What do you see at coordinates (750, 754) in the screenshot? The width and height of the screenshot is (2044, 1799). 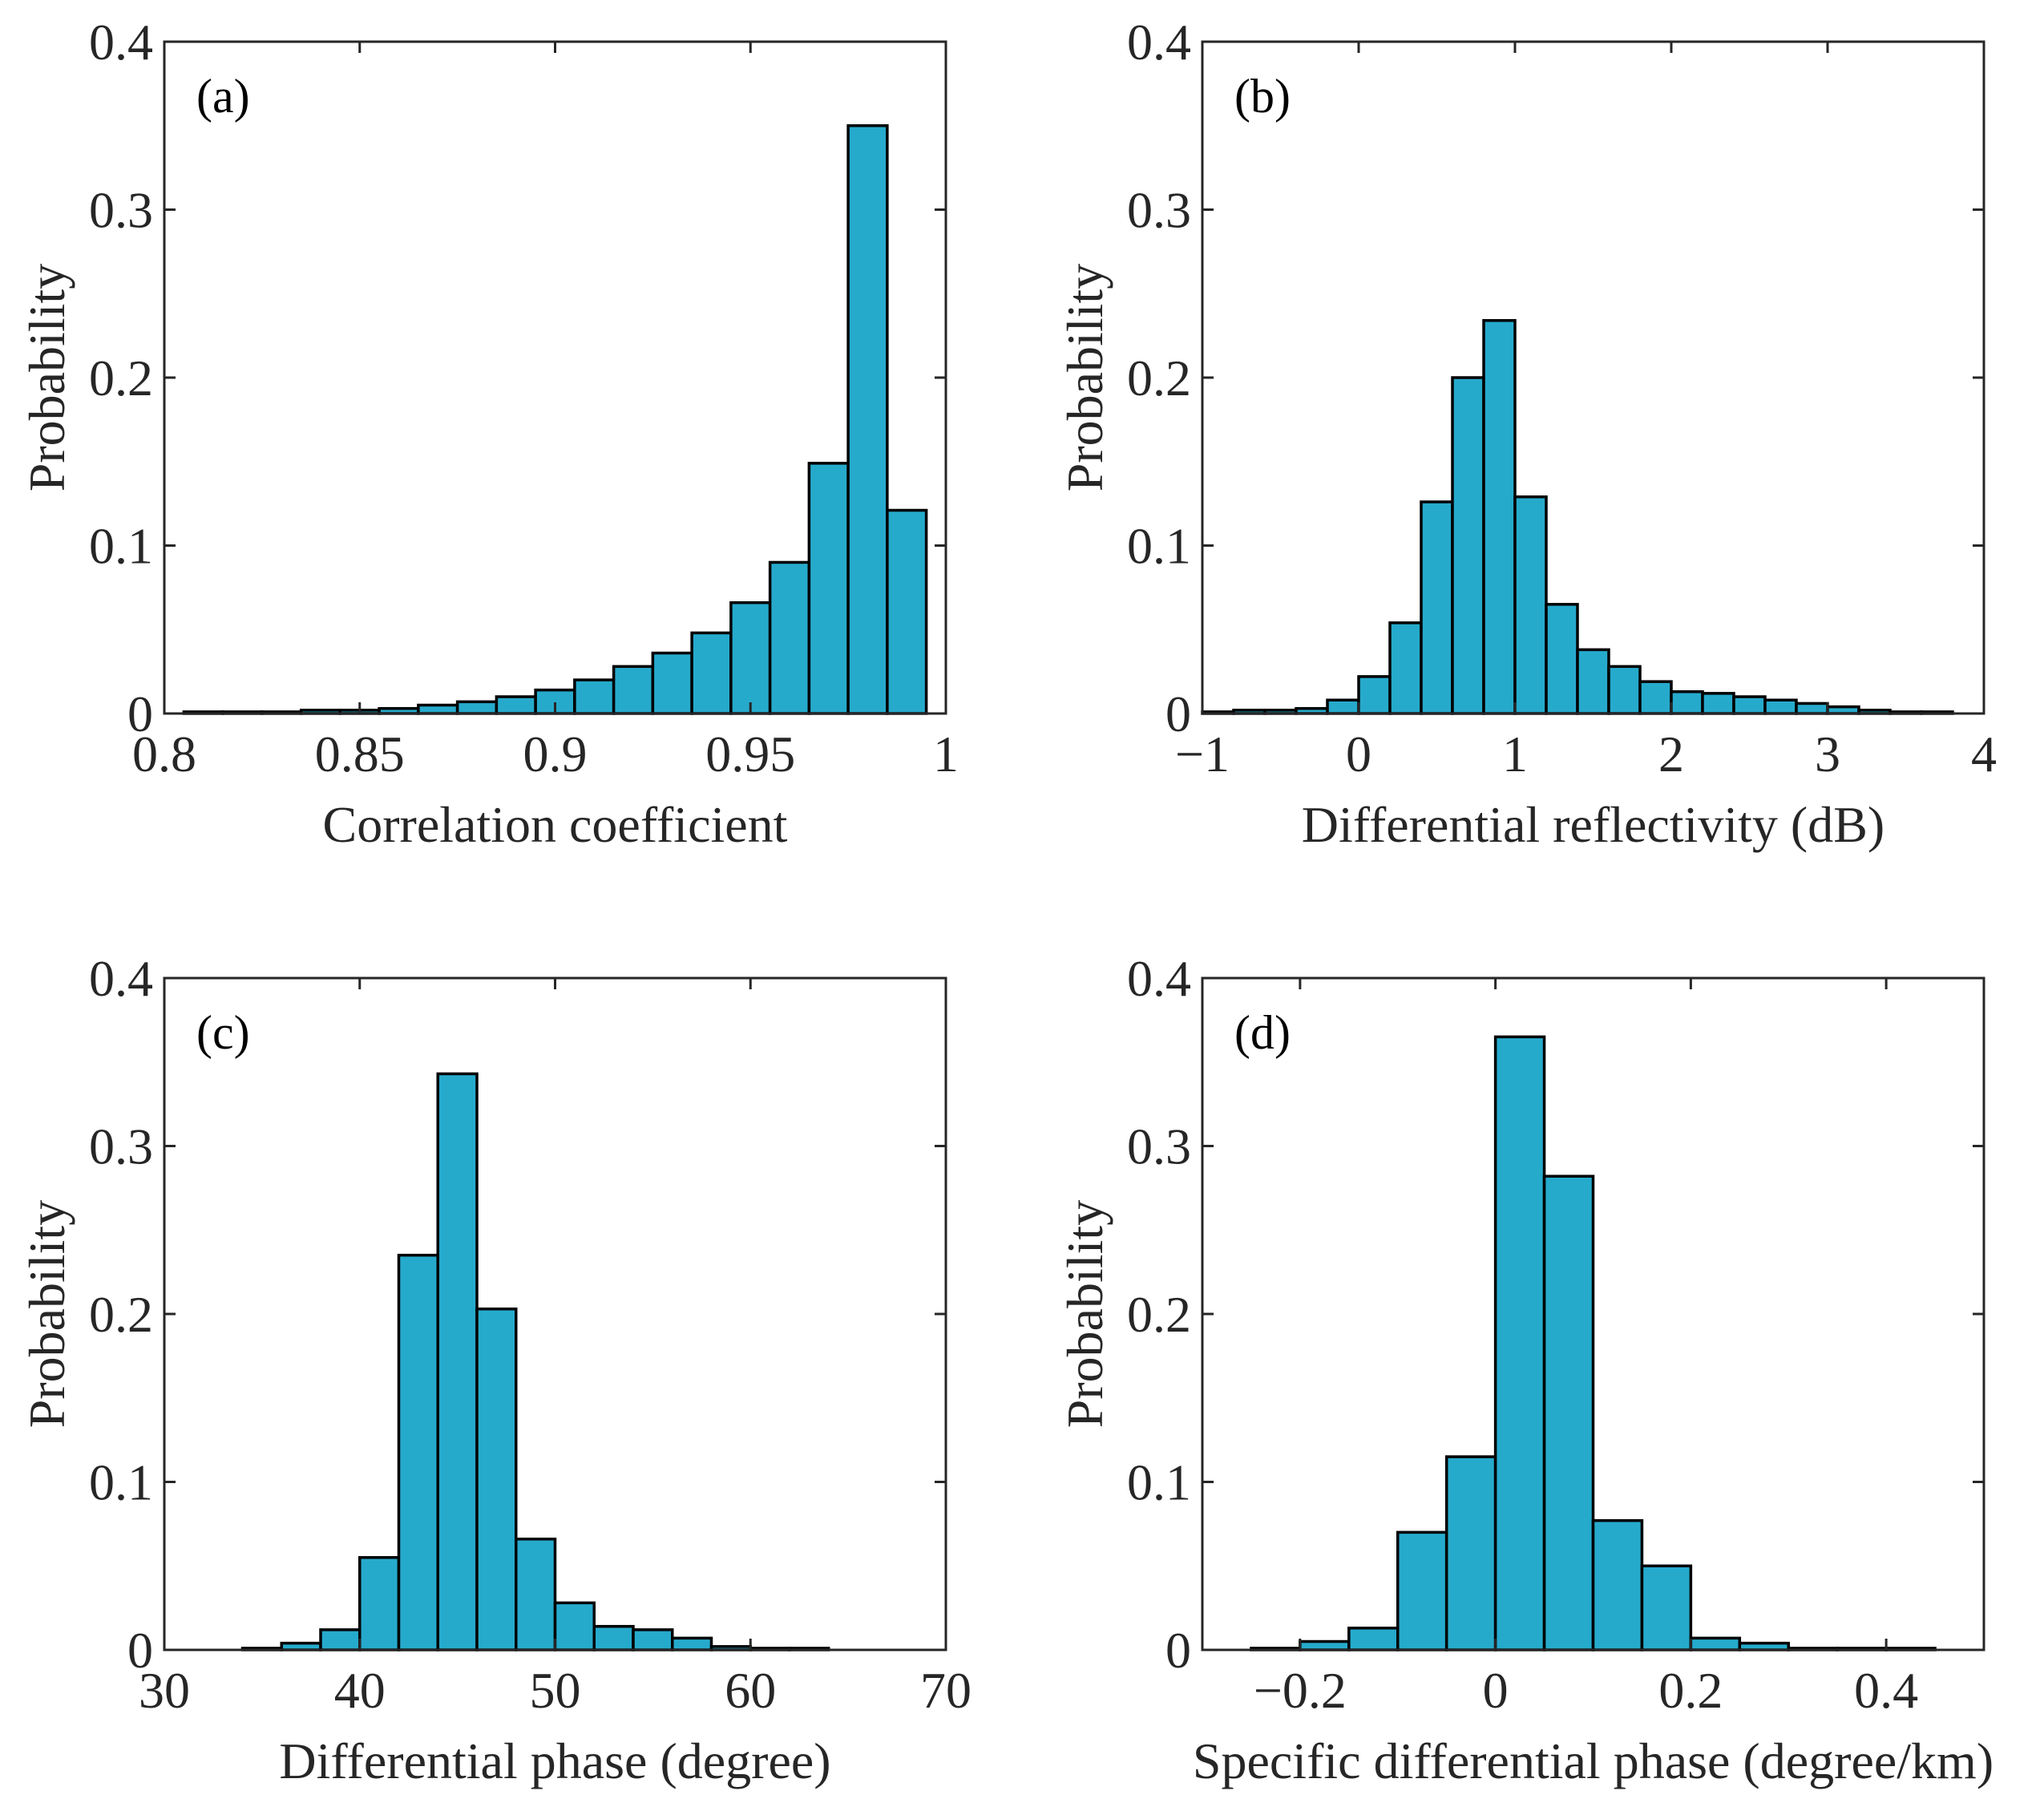 I see `x-tick-label: 0.95` at bounding box center [750, 754].